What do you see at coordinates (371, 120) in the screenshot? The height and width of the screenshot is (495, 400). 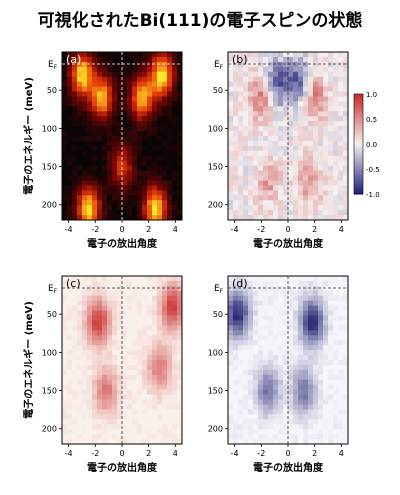 I see `colorbar-tick-label: 0.5` at bounding box center [371, 120].